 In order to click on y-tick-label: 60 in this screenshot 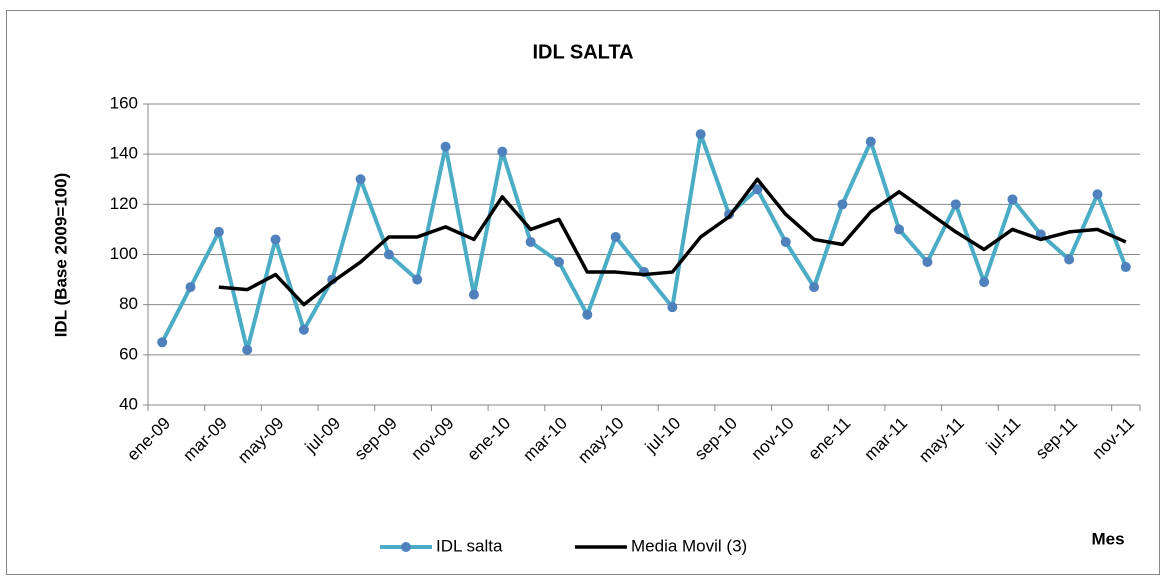, I will do `click(128, 353)`.